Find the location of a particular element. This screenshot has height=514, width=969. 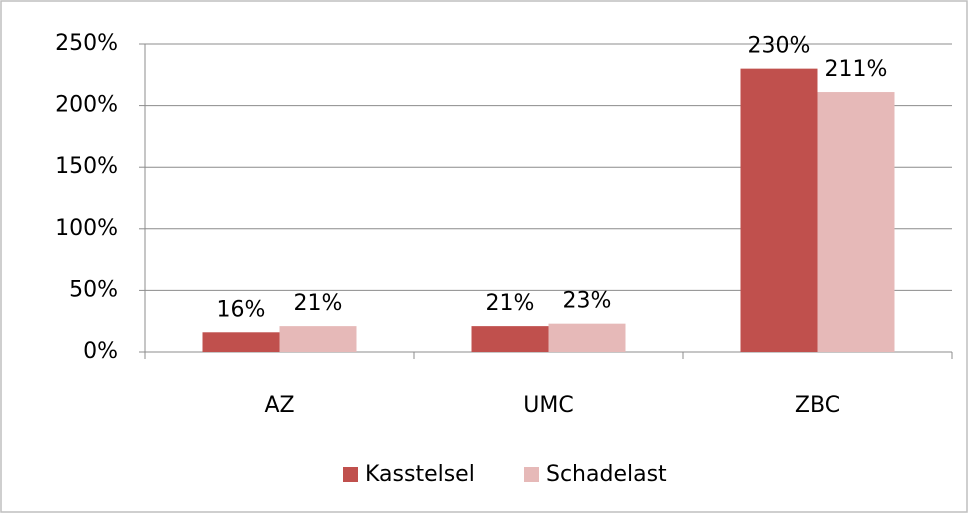

data-label: 230% is located at coordinates (779, 46).